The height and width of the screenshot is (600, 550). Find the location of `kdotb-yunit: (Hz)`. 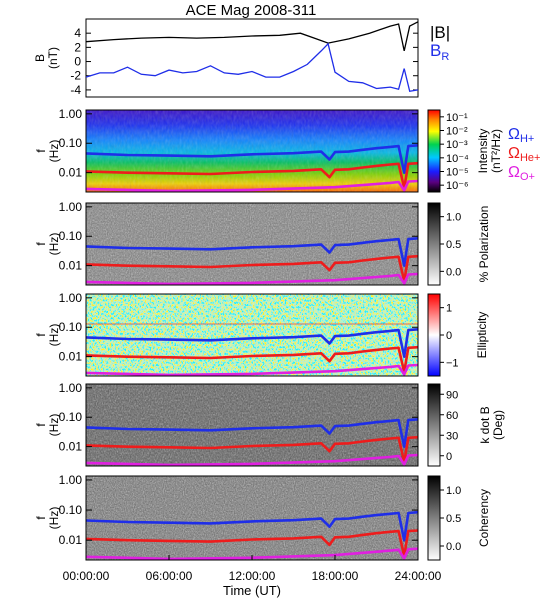

kdotb-yunit: (Hz) is located at coordinates (54, 425).